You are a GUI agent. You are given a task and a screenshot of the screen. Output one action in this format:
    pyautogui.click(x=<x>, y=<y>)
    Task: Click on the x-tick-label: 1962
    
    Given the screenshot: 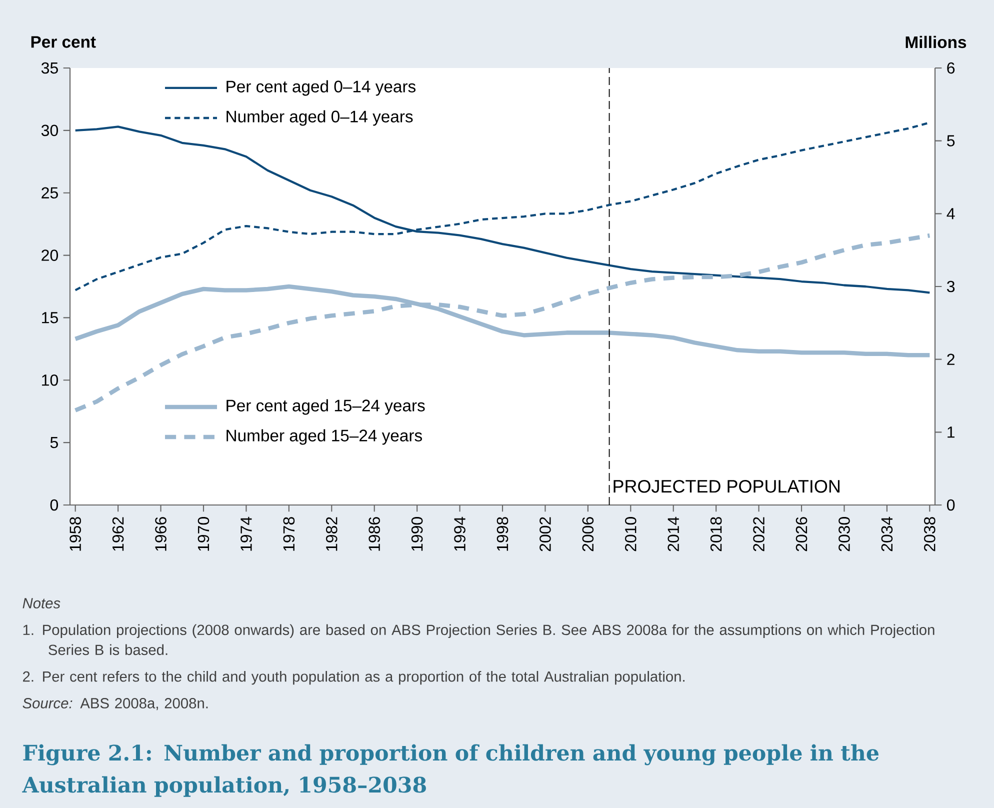 What is the action you would take?
    pyautogui.click(x=118, y=534)
    